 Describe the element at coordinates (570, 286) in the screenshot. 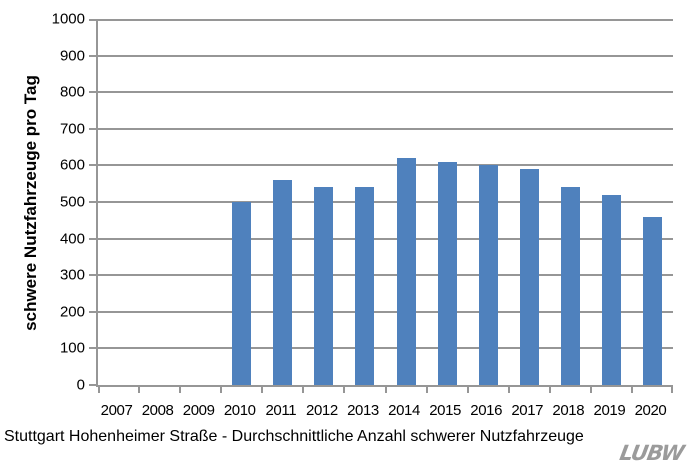

I see `bar-2018` at that location.